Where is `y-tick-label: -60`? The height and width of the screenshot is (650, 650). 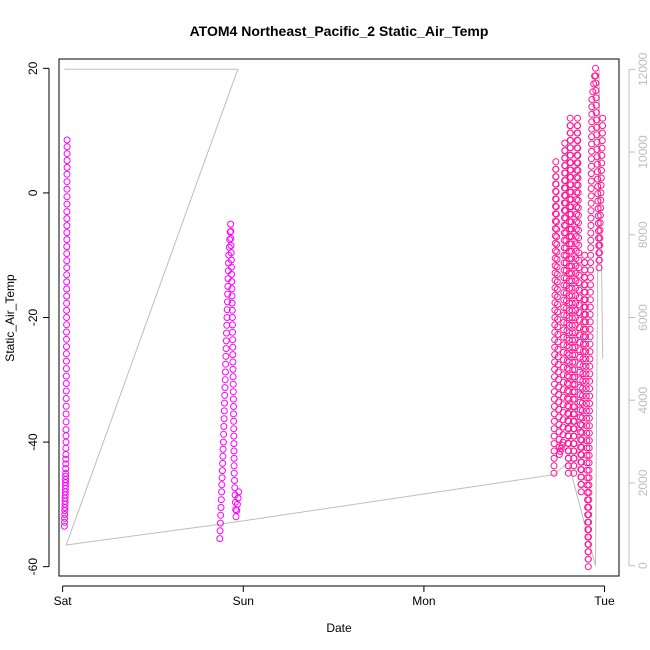
y-tick-label: -60 is located at coordinates (33, 567).